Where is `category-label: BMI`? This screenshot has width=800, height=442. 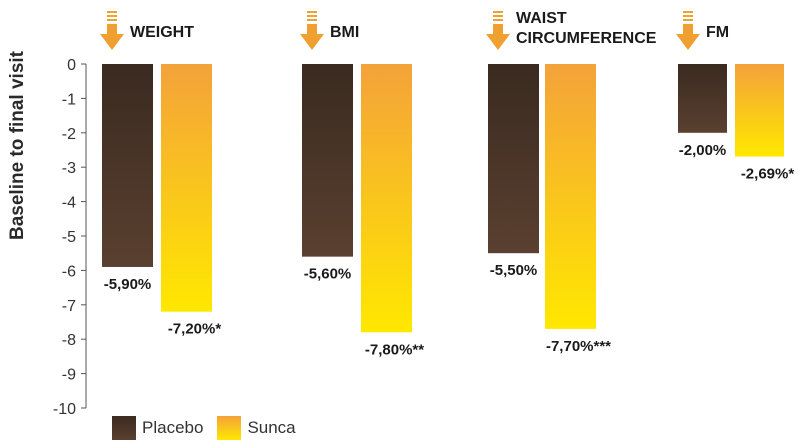
category-label: BMI is located at coordinates (344, 32).